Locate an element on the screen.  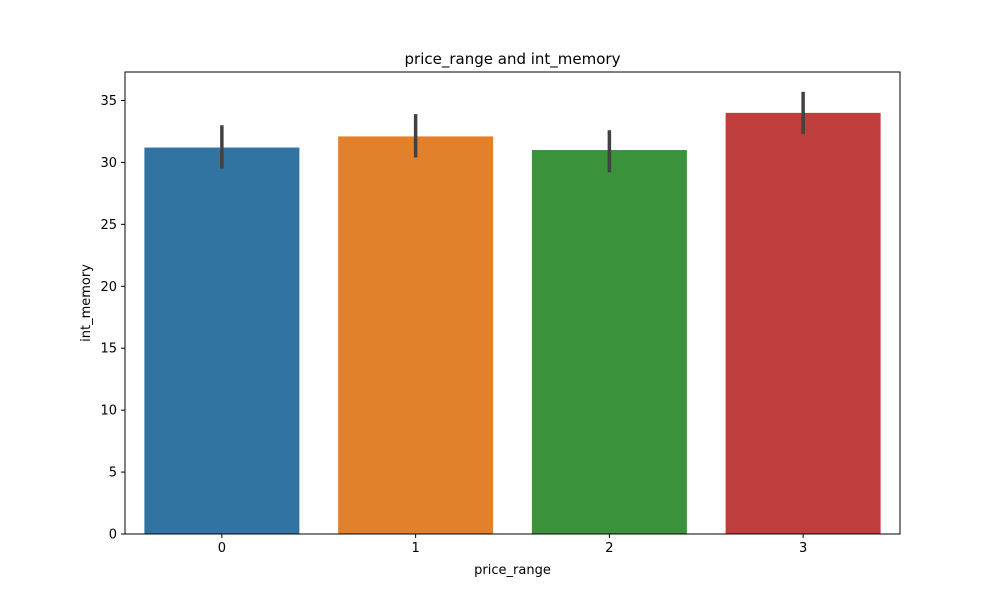
y-tick-label: 35 is located at coordinates (108, 101).